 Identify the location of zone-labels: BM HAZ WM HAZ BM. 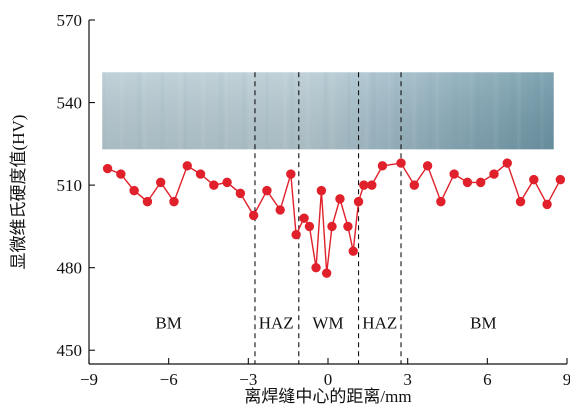
(325, 323).